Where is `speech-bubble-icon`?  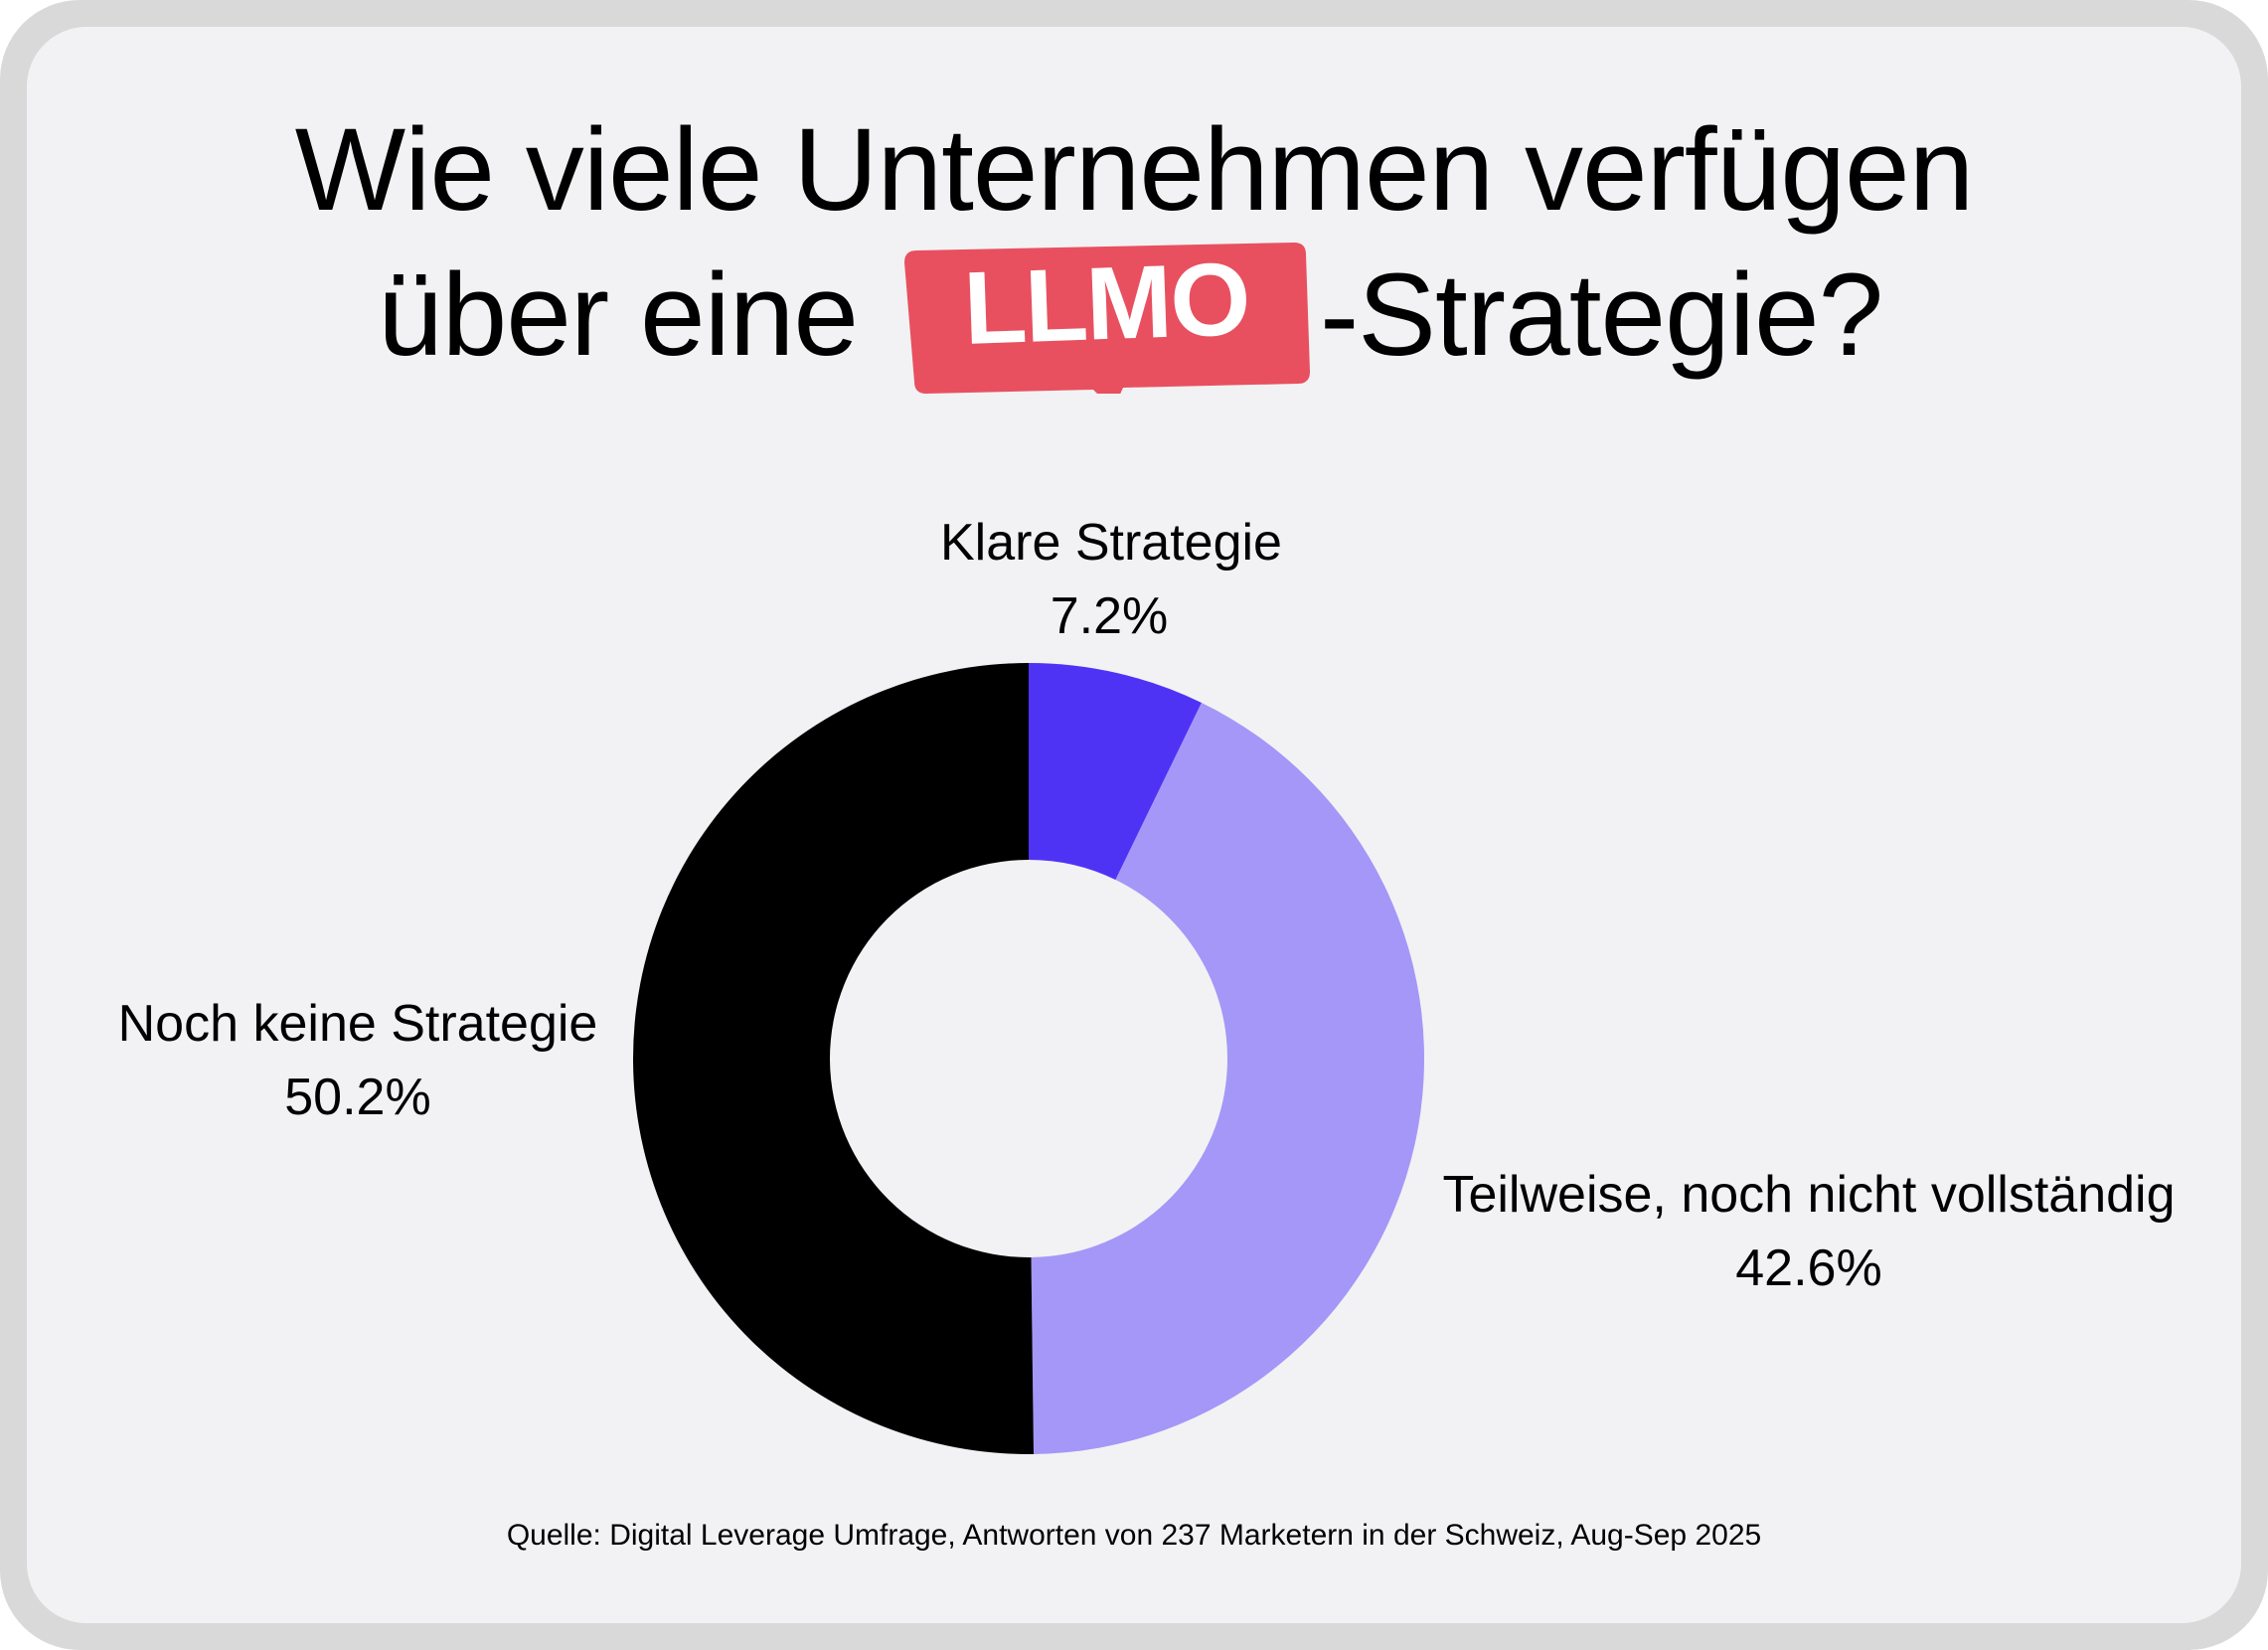 speech-bubble-icon is located at coordinates (1107, 318).